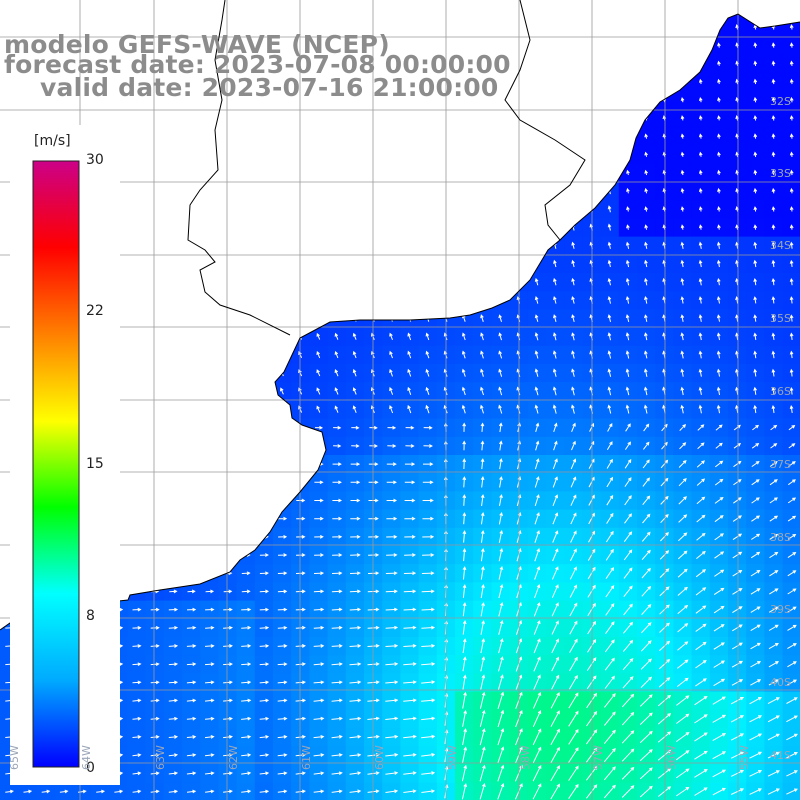 The image size is (800, 800). I want to click on colorbar-tick-label: 30, so click(95, 160).